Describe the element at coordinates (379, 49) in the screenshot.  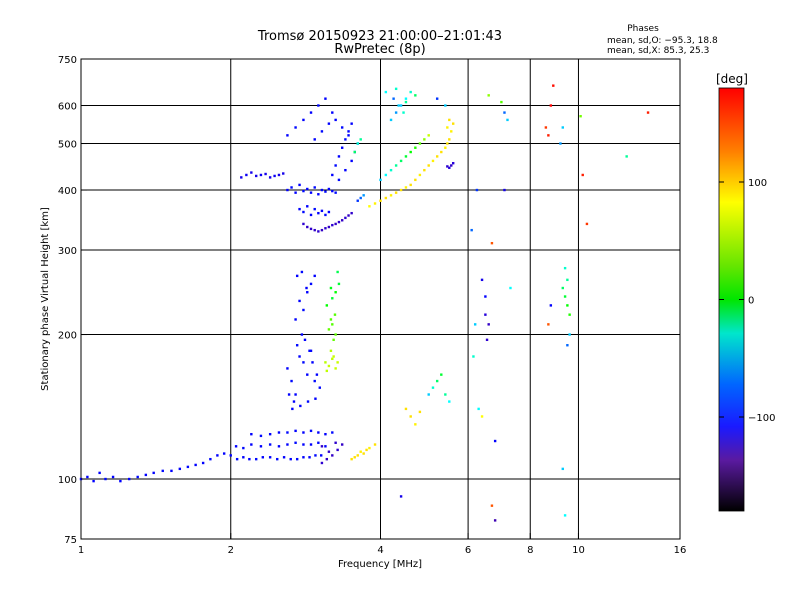
I see `chart-subtitle: RwPretec (8p)` at that location.